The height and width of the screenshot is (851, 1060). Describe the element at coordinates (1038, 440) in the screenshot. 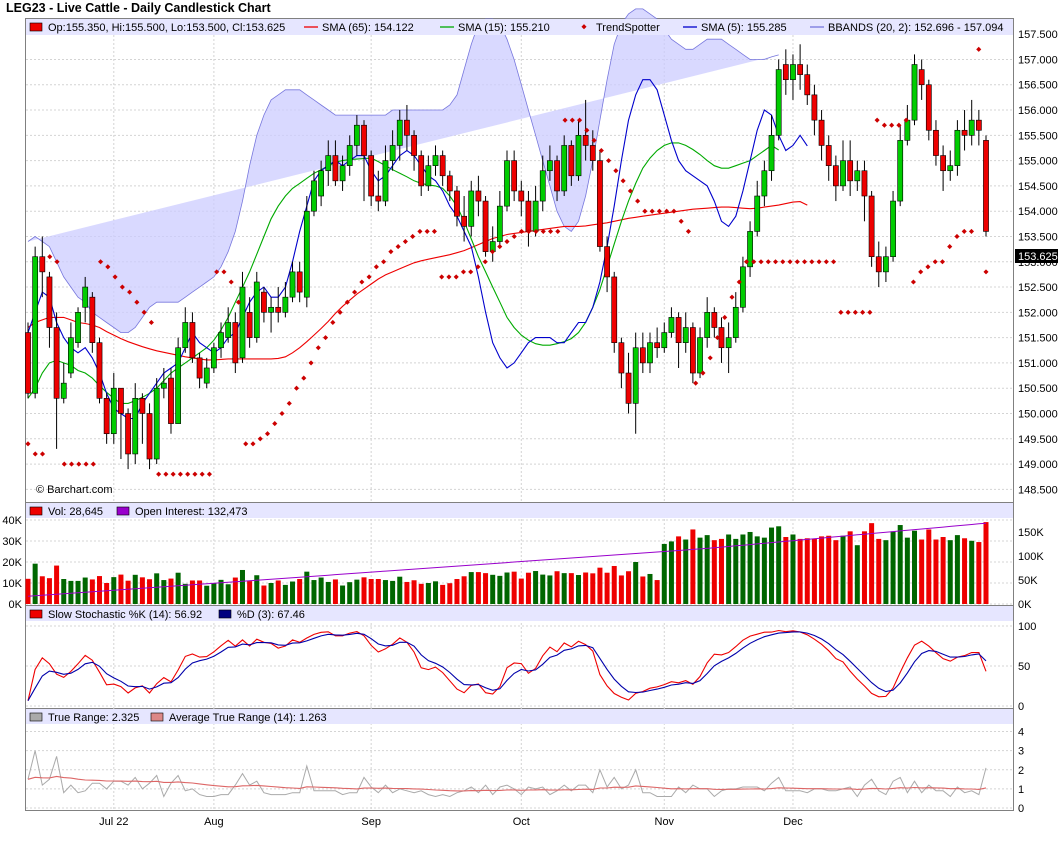

I see `price-tick-label: 149.500` at that location.